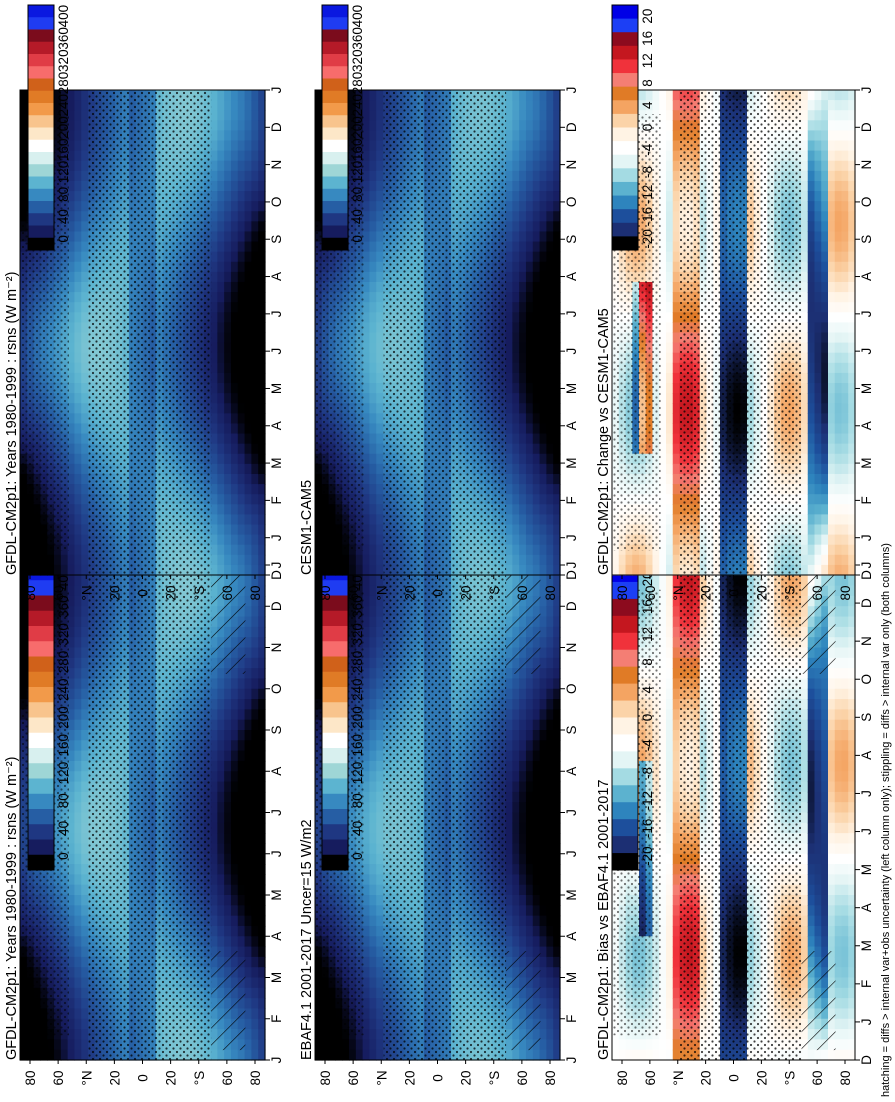 The image size is (895, 1102). What do you see at coordinates (307, 939) in the screenshot?
I see `panel-title: EBAF4.1 2001-2017 Uncer=15 W/m2` at bounding box center [307, 939].